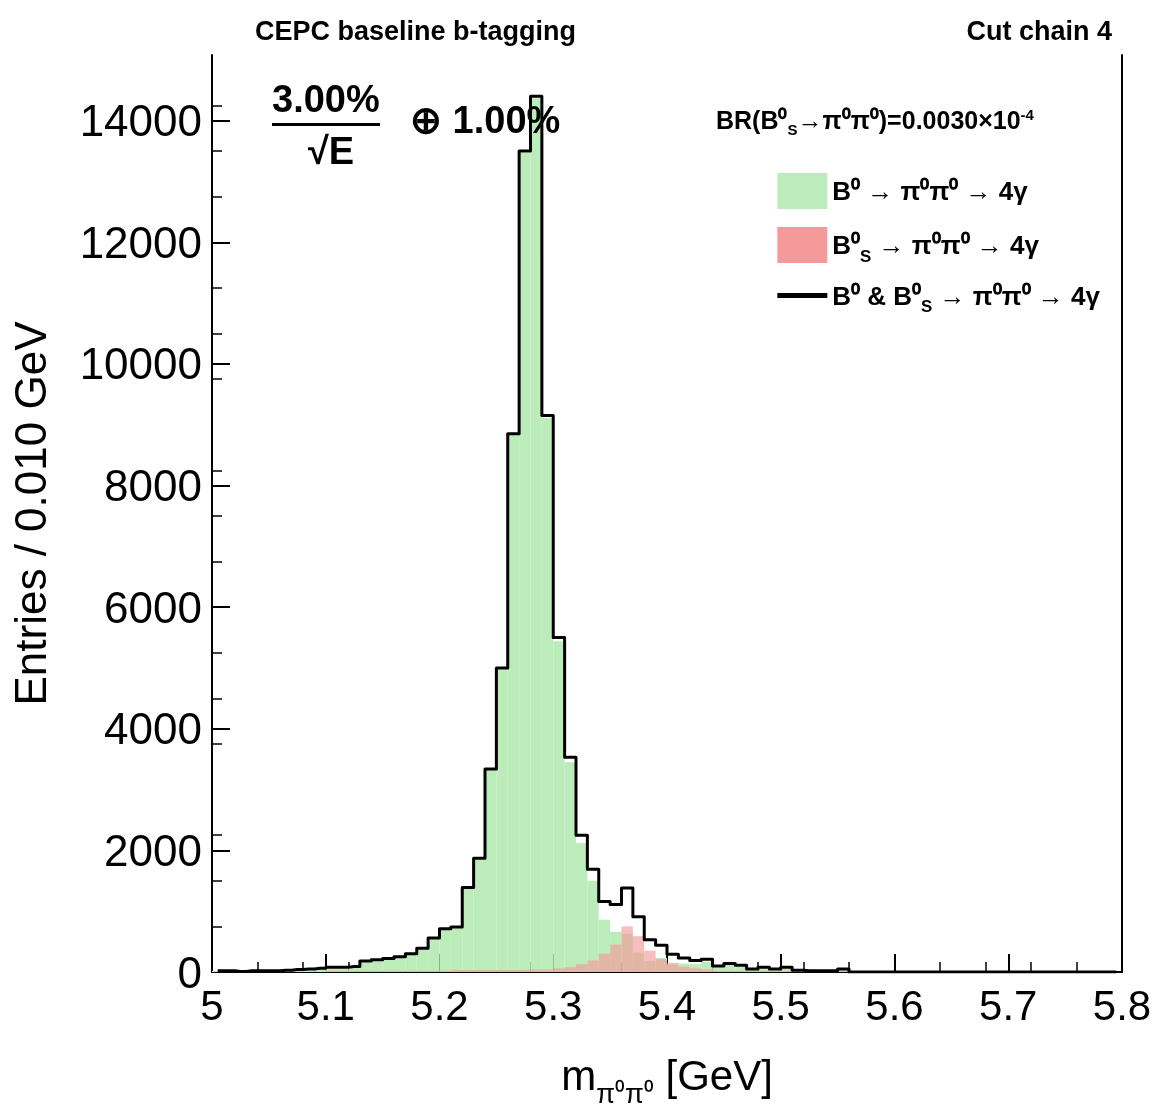  I want to click on chart-subtitle: Cut chain 4, so click(1039, 30).